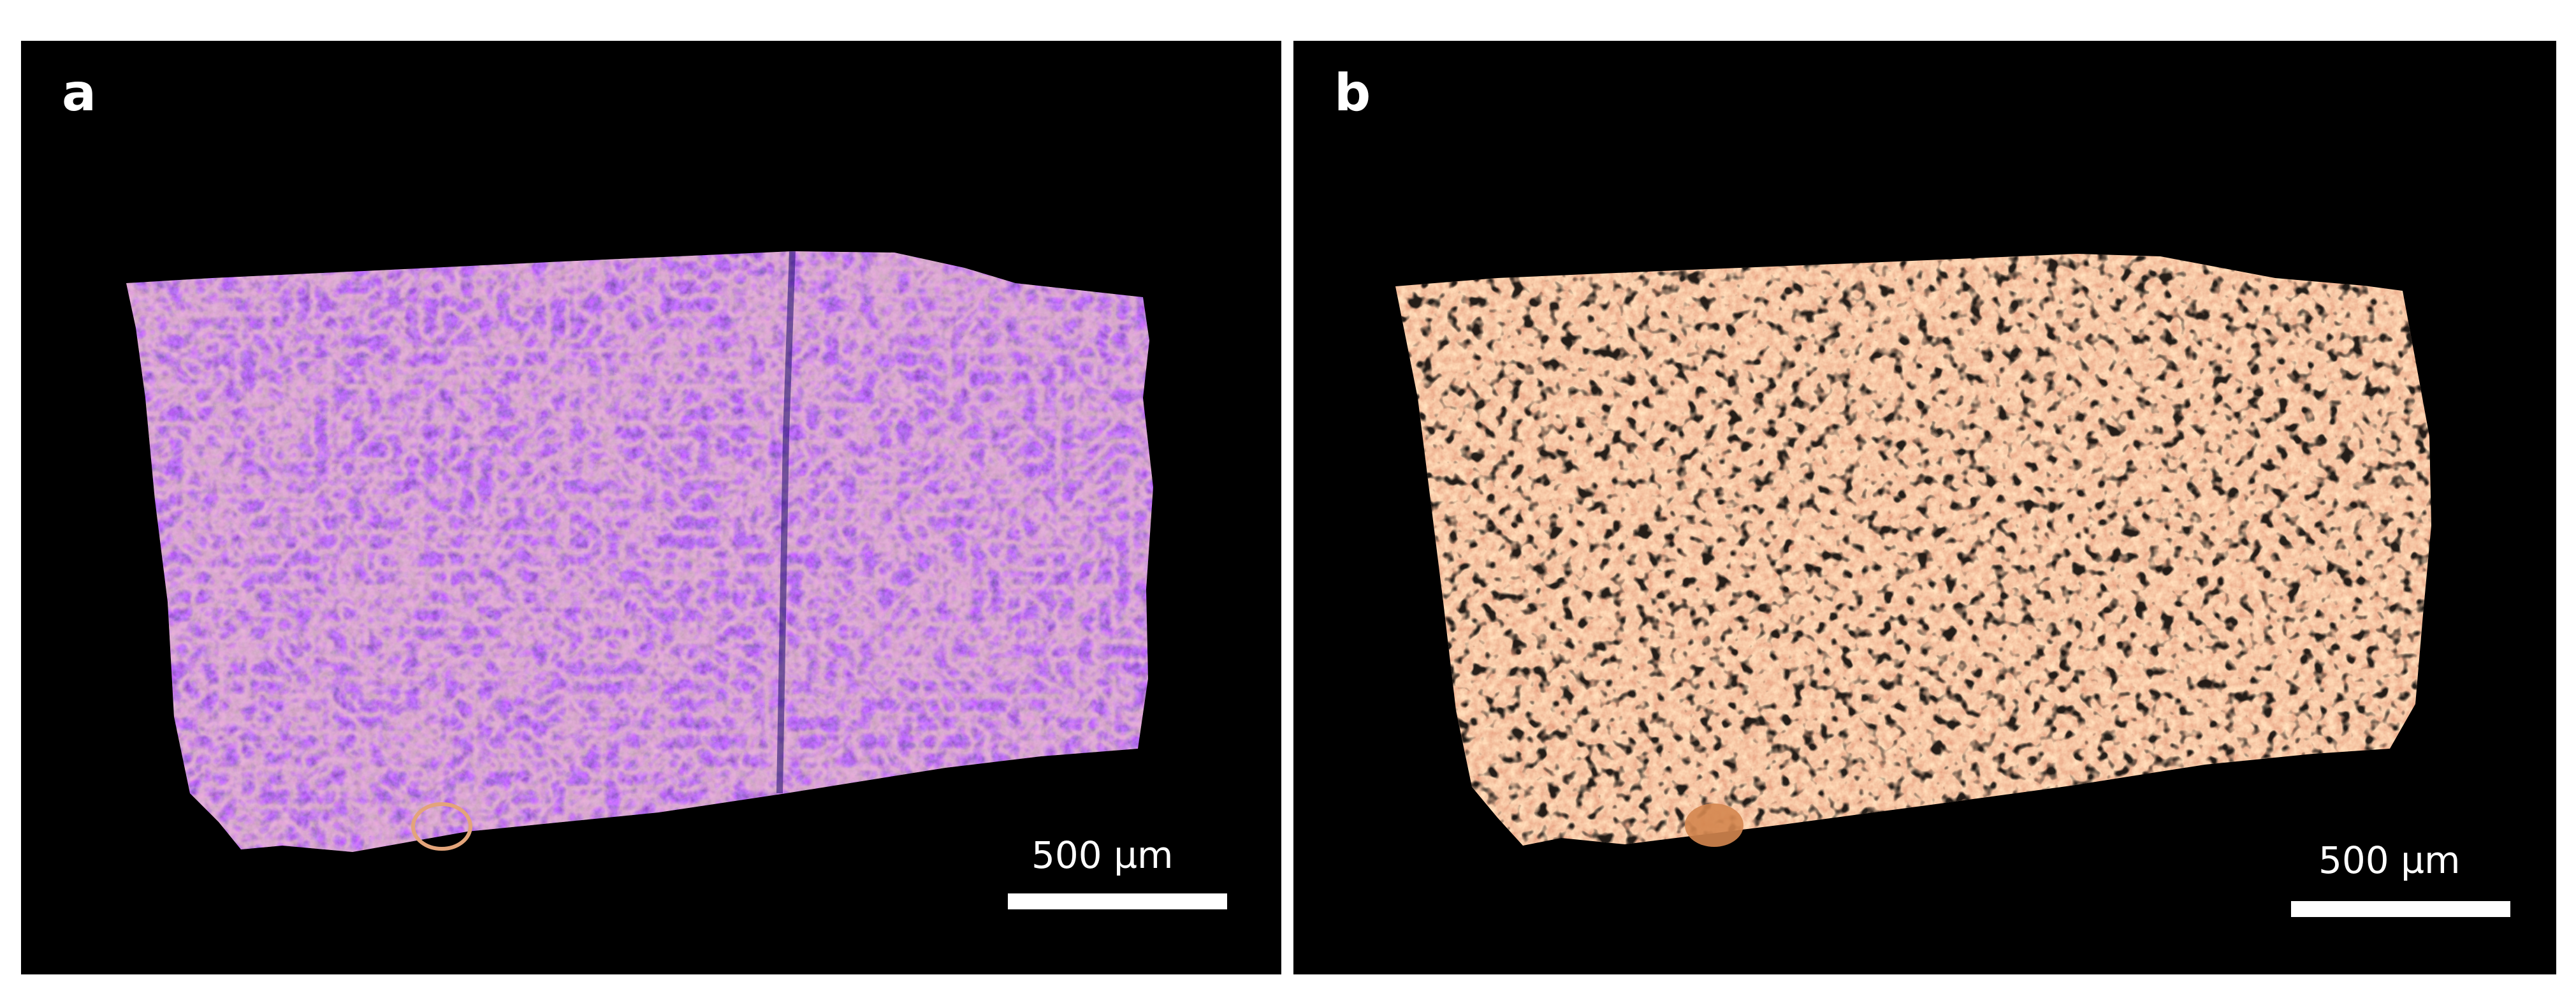 This screenshot has height=991, width=2576. What do you see at coordinates (1352, 92) in the screenshot?
I see `panel-label-b: b` at bounding box center [1352, 92].